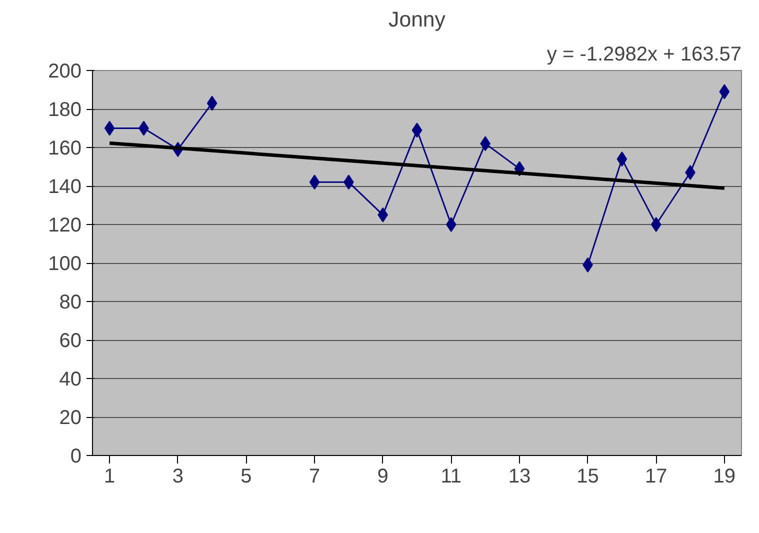  What do you see at coordinates (246, 477) in the screenshot?
I see `x-tick-label: 5` at bounding box center [246, 477].